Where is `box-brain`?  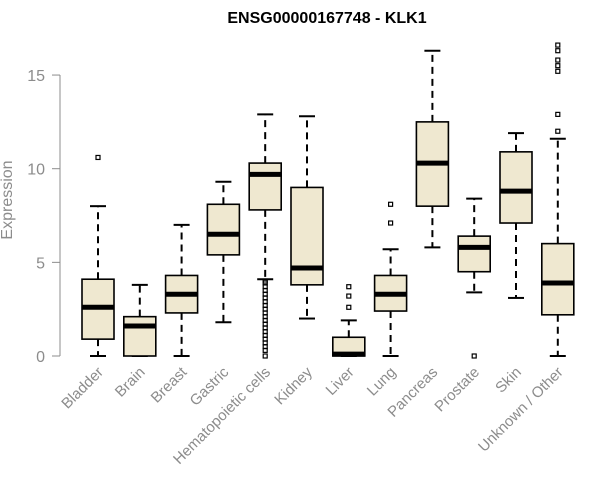 box-brain is located at coordinates (140, 320).